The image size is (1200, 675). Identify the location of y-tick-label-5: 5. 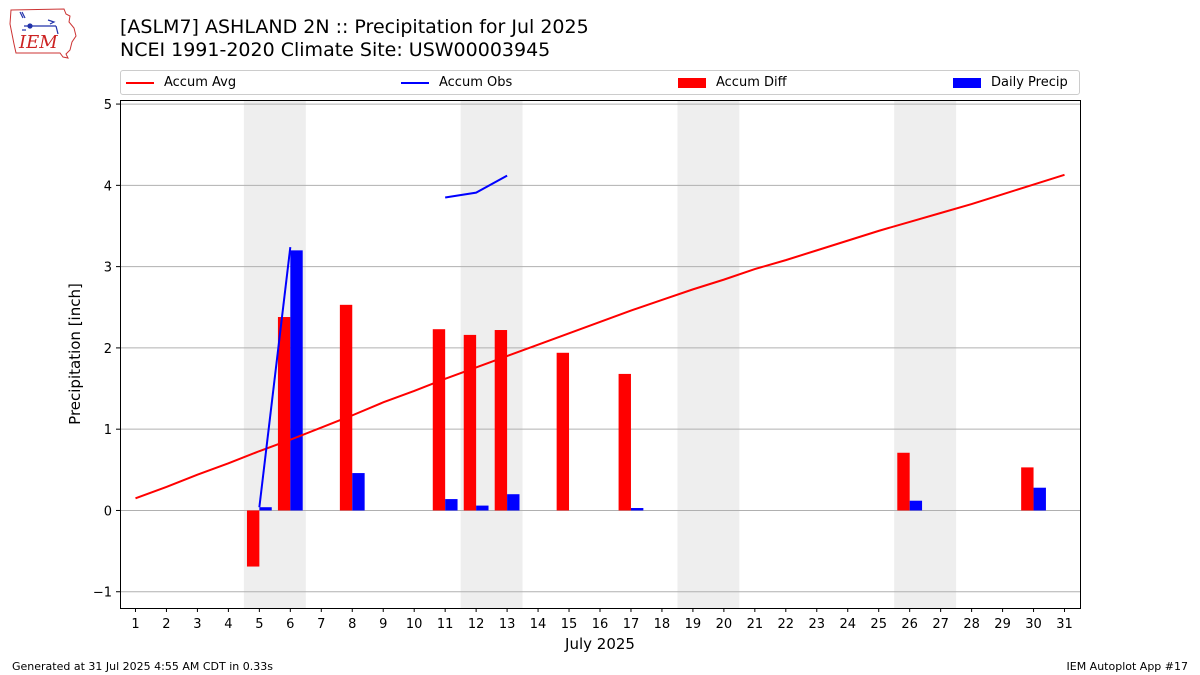
(108, 105).